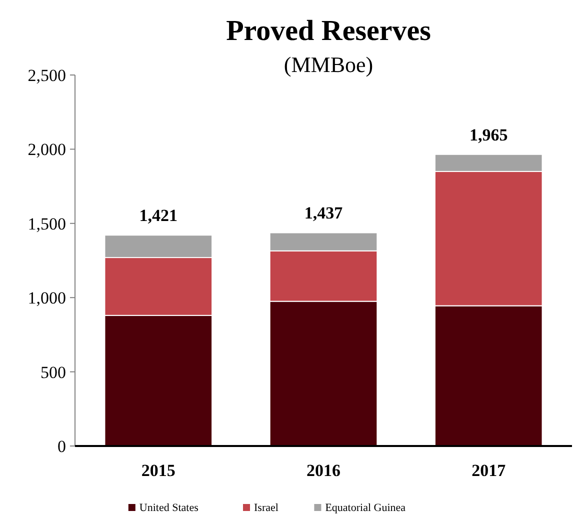 The width and height of the screenshot is (582, 521). Describe the element at coordinates (365, 508) in the screenshot. I see `legend-label: Equatorial Guinea` at that location.